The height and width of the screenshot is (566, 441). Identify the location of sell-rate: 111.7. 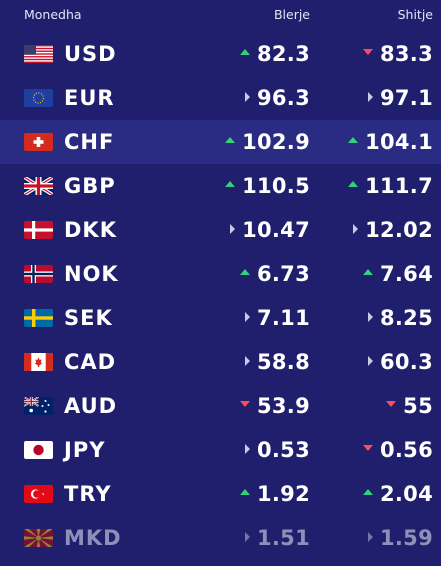
(390, 186).